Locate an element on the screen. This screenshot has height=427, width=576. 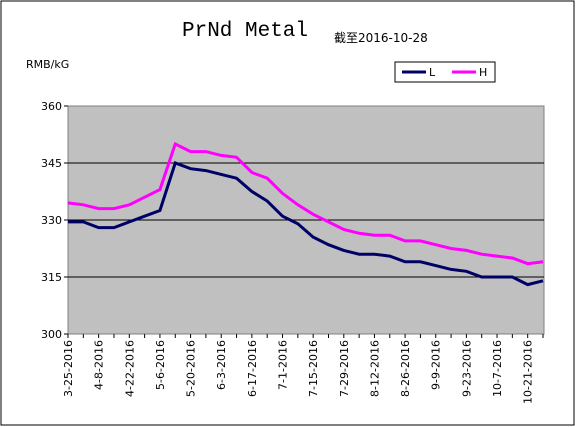
legend-label: H is located at coordinates (483, 72).